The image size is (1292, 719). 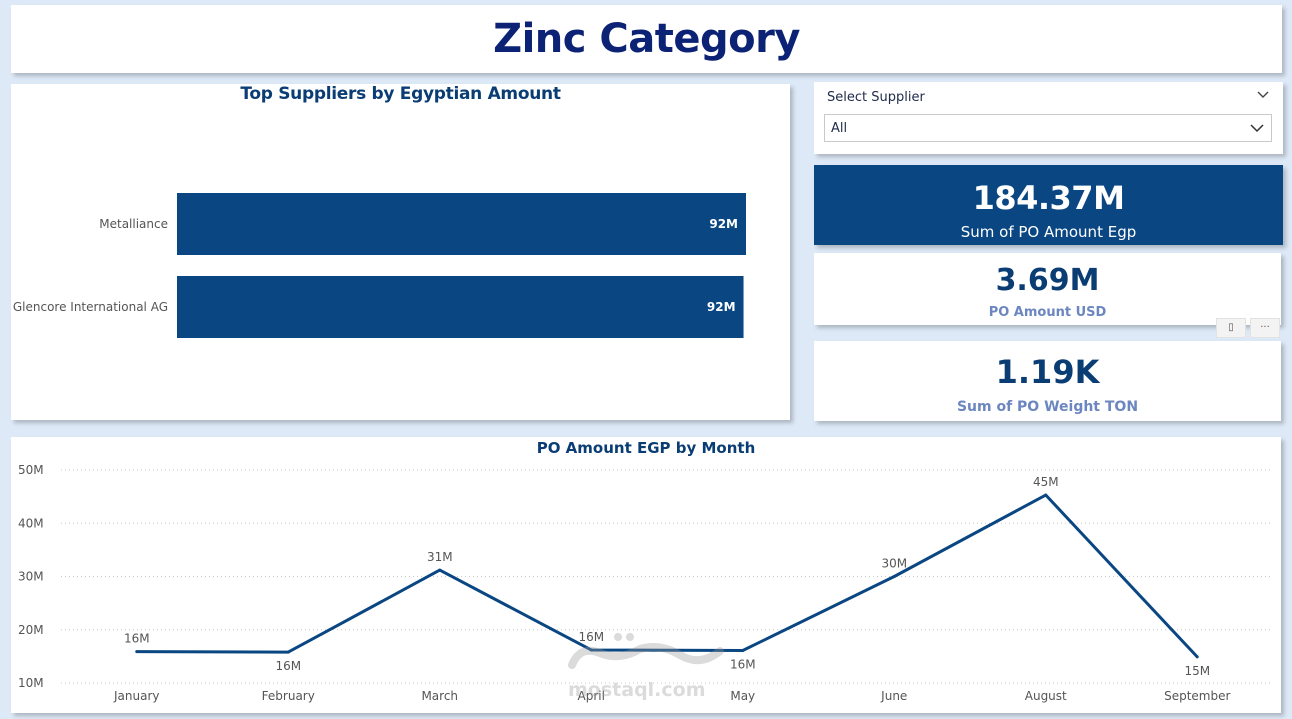 I want to click on card-egp-value: 184.37M, so click(x=1048, y=198).